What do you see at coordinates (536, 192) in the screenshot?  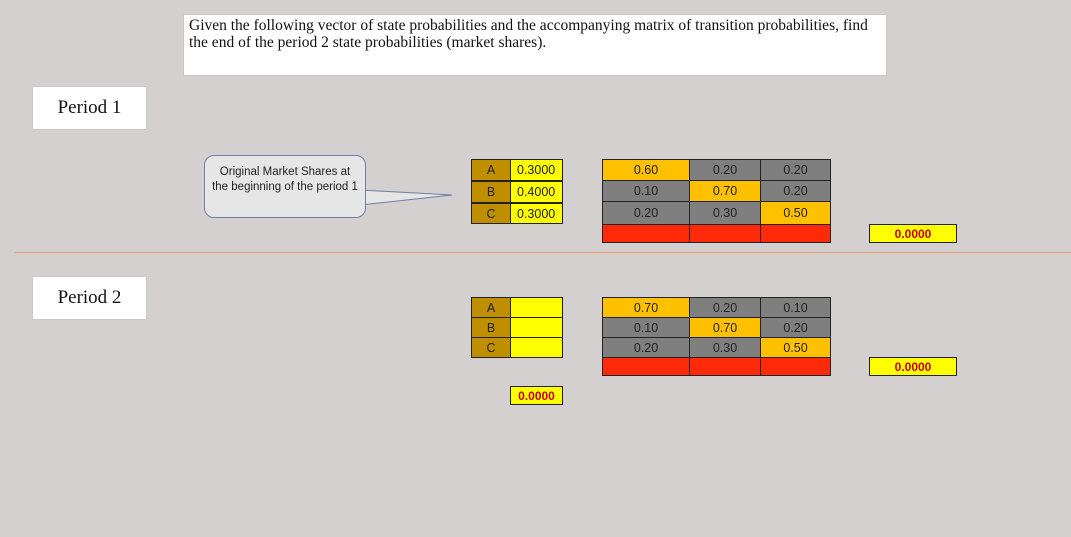 I see `p1-prob-b: 0.4000` at bounding box center [536, 192].